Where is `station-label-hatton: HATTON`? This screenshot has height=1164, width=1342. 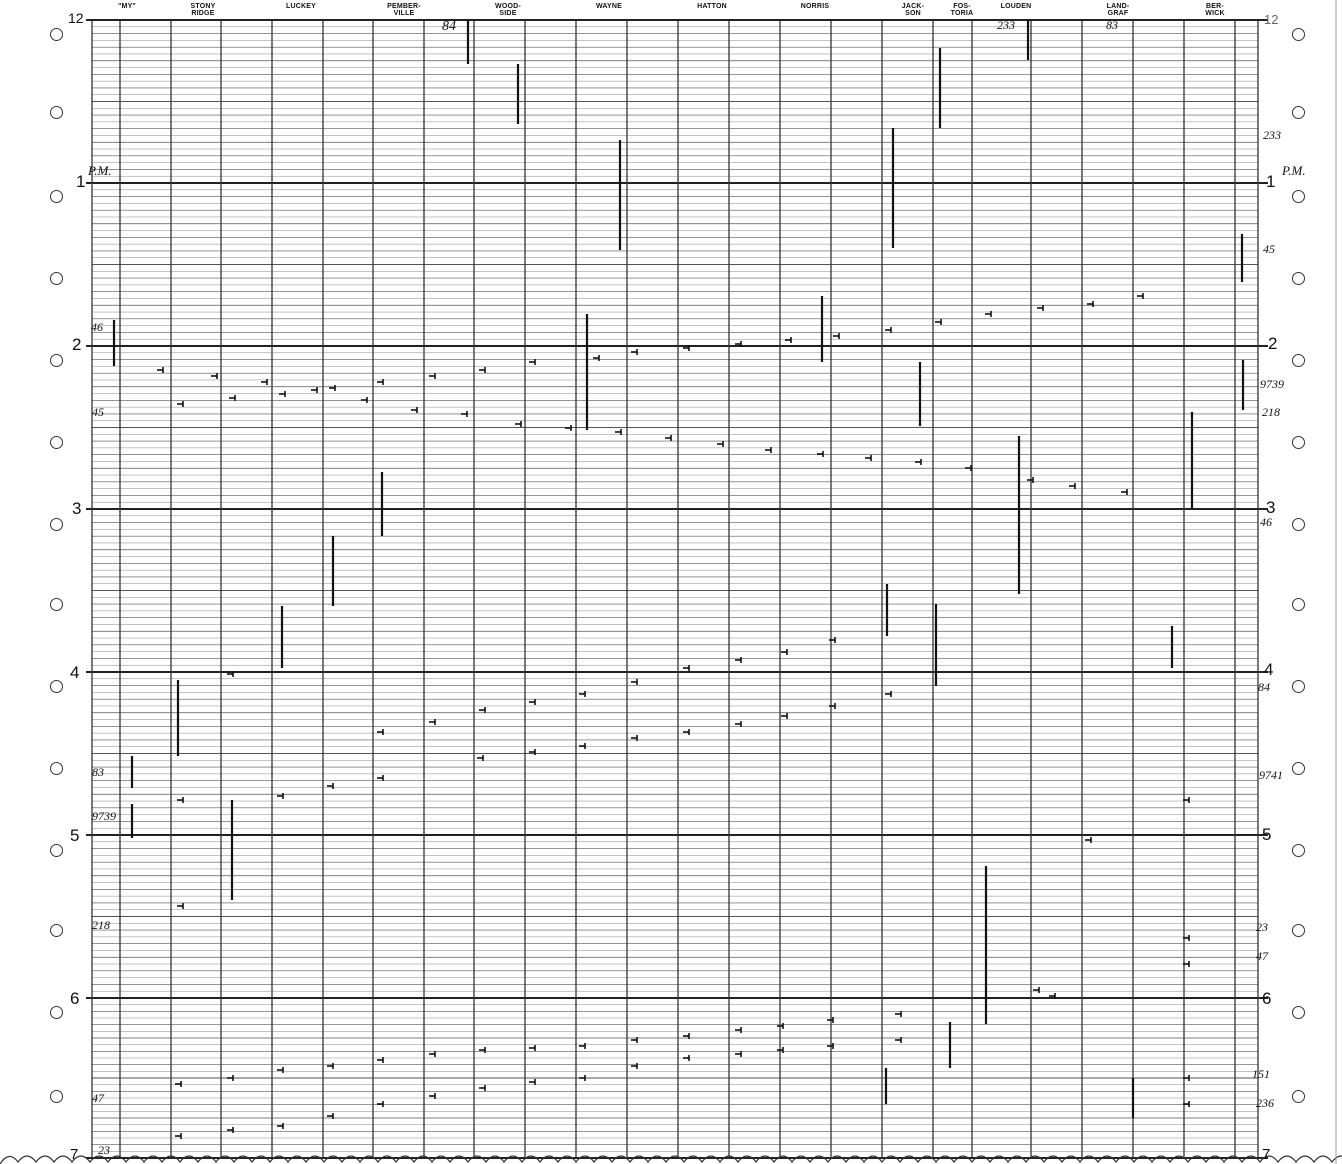 station-label-hatton: HATTON is located at coordinates (712, 6).